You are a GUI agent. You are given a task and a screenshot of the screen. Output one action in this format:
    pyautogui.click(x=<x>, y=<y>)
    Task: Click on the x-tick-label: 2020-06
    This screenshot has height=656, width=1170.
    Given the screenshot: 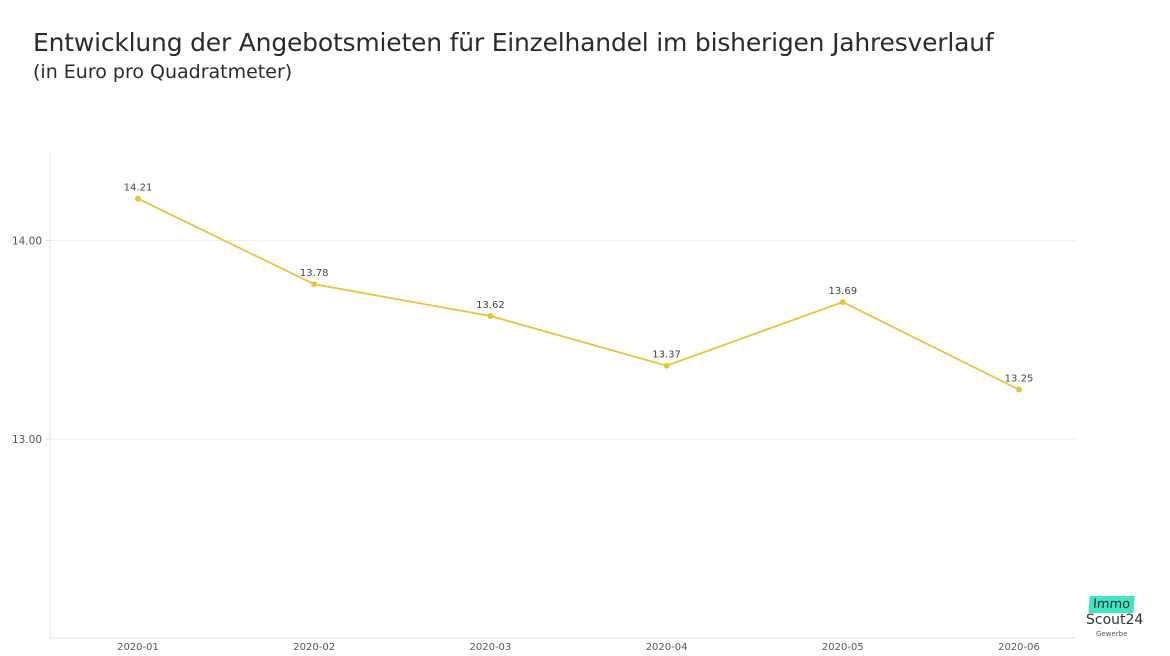 What is the action you would take?
    pyautogui.click(x=1019, y=647)
    